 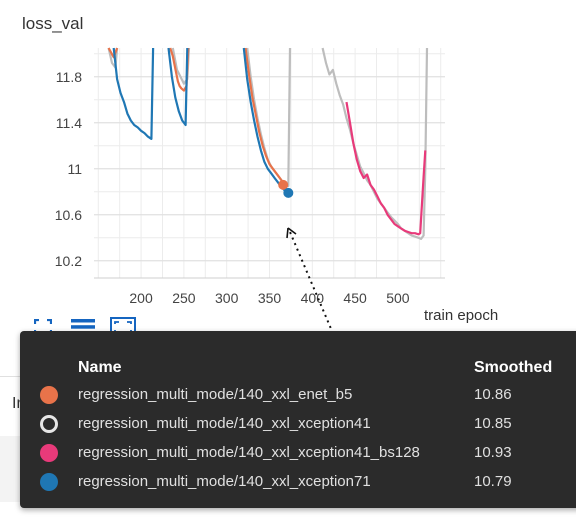 What do you see at coordinates (69, 123) in the screenshot?
I see `y-tick-label: 11.4` at bounding box center [69, 123].